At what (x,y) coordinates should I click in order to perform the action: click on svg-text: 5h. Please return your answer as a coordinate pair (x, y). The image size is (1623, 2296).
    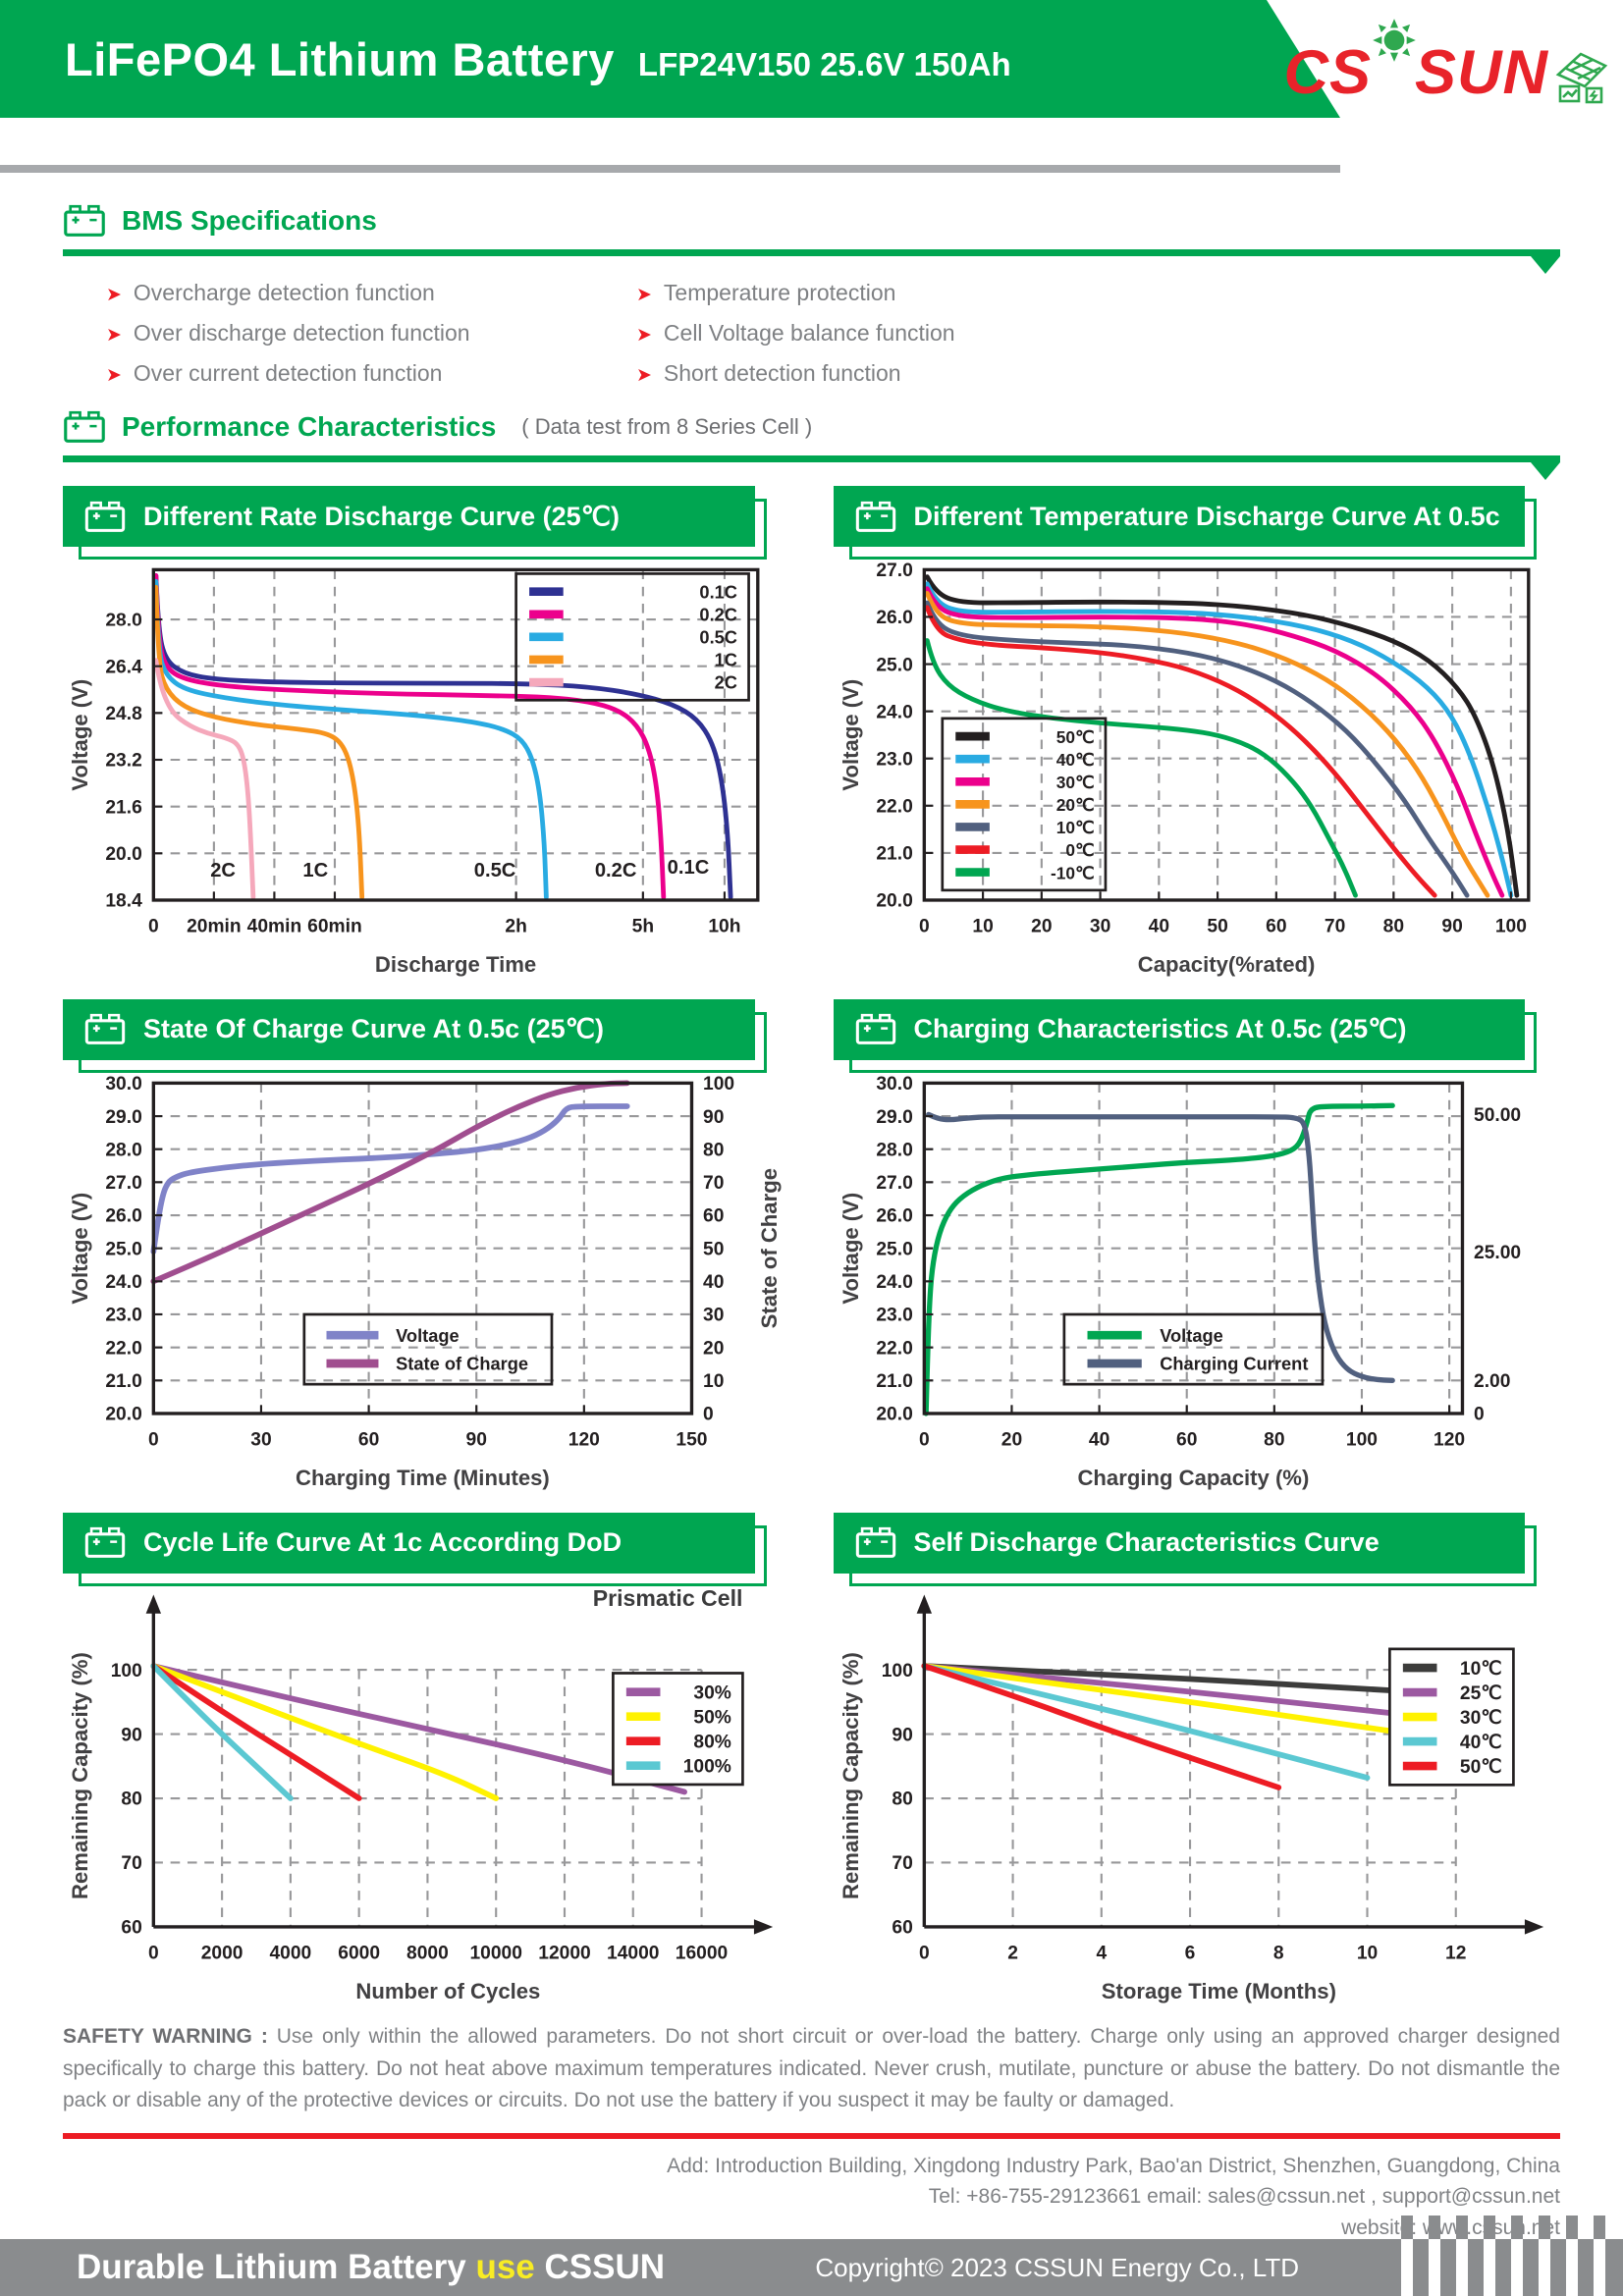
    Looking at the image, I should click on (643, 927).